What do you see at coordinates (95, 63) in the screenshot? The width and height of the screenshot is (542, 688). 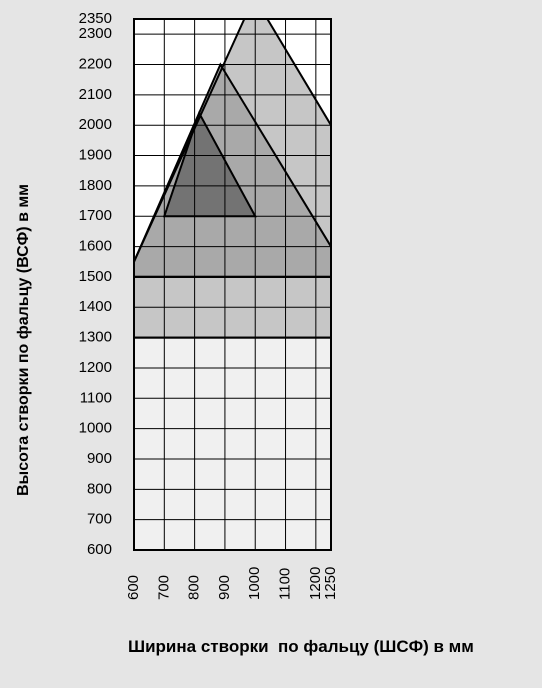 I see `y-tick-label: 2200` at bounding box center [95, 63].